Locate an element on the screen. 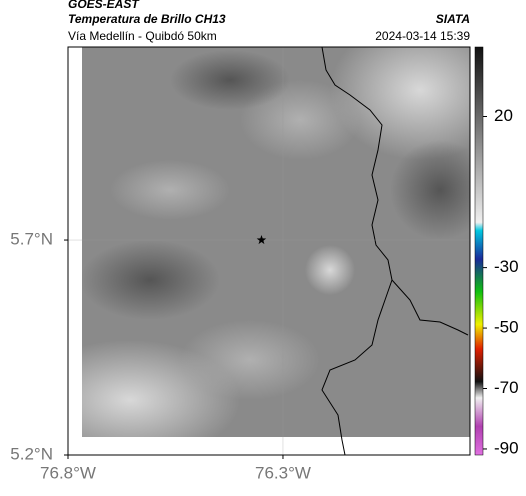  title: Temperatura de Brillo CH13 is located at coordinates (147, 19).